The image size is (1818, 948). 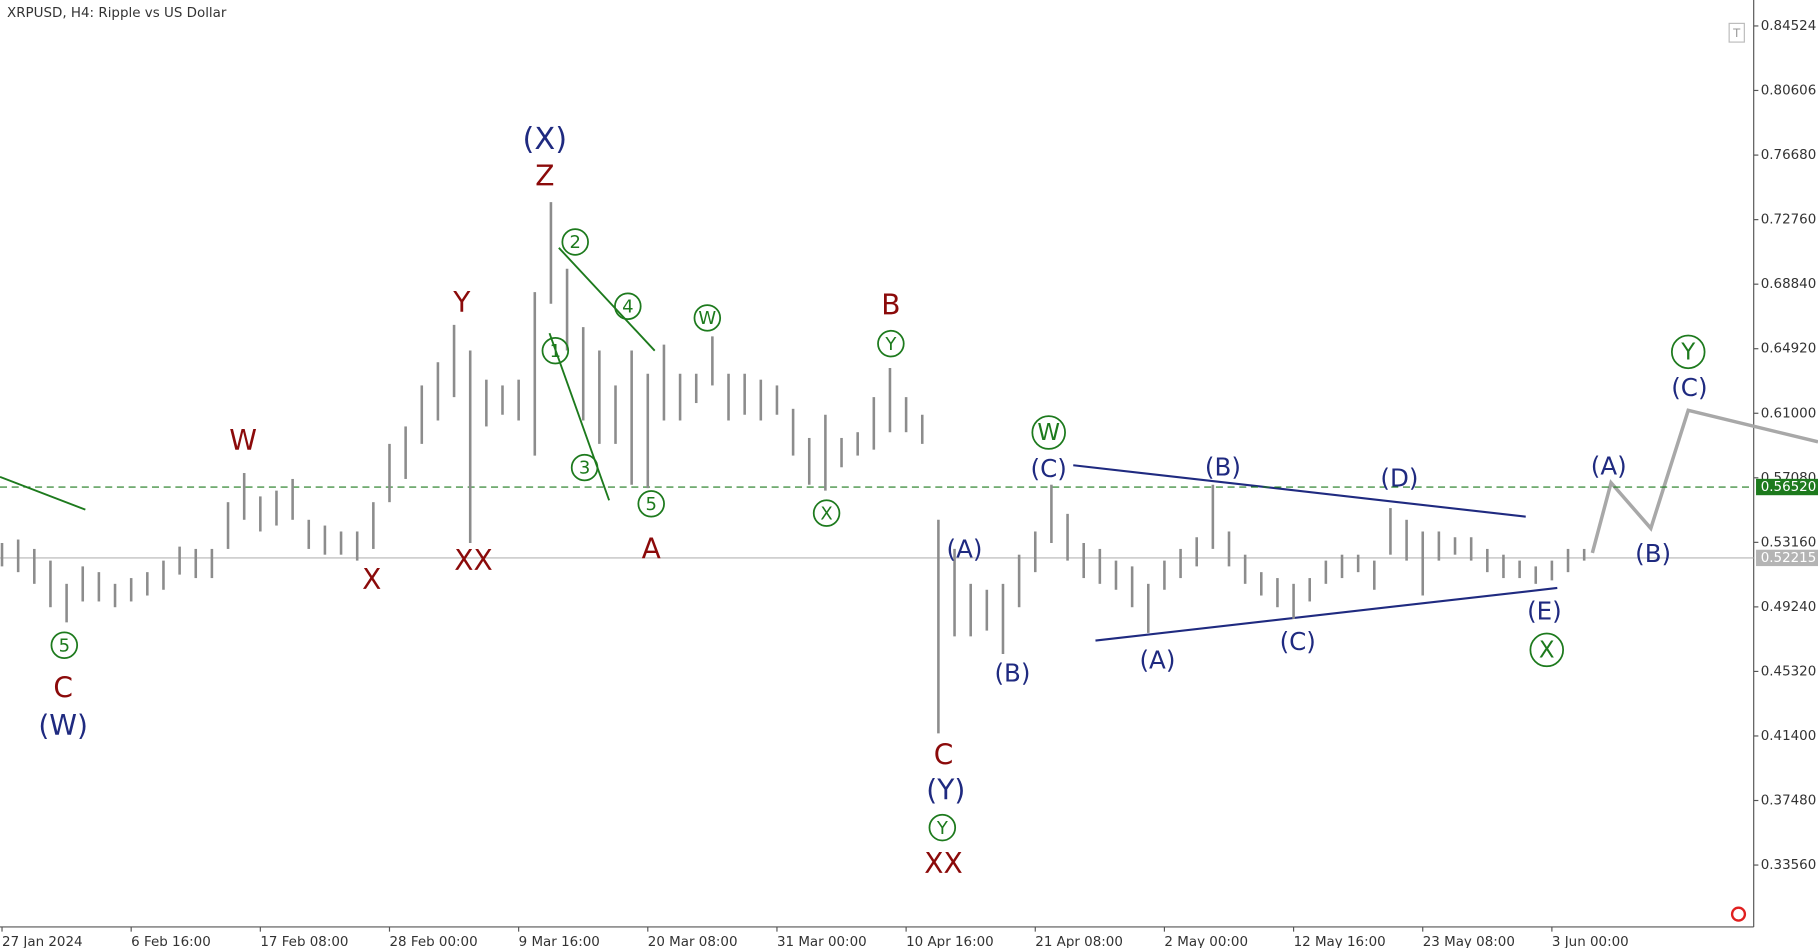 I want to click on x-tick-label: 12 May 16:00, so click(x=1340, y=941).